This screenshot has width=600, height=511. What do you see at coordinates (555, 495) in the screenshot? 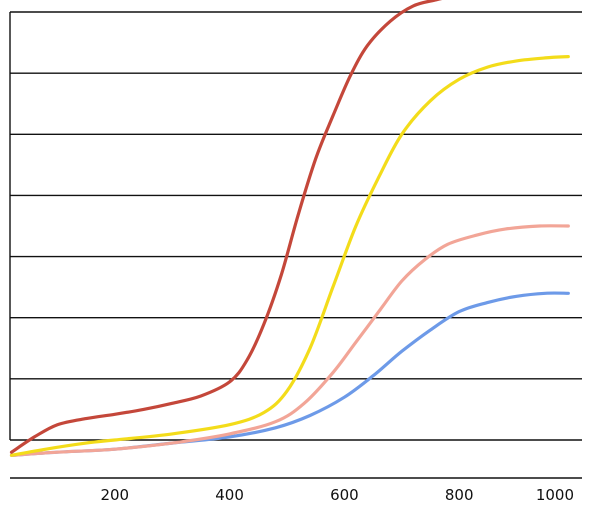
I see `x-tick-label-1000: 1000` at bounding box center [555, 495].